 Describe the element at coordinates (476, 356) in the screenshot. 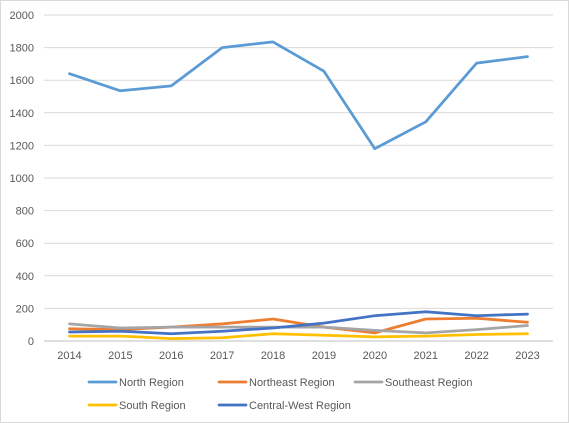

I see `x-tick-label: 2022` at that location.